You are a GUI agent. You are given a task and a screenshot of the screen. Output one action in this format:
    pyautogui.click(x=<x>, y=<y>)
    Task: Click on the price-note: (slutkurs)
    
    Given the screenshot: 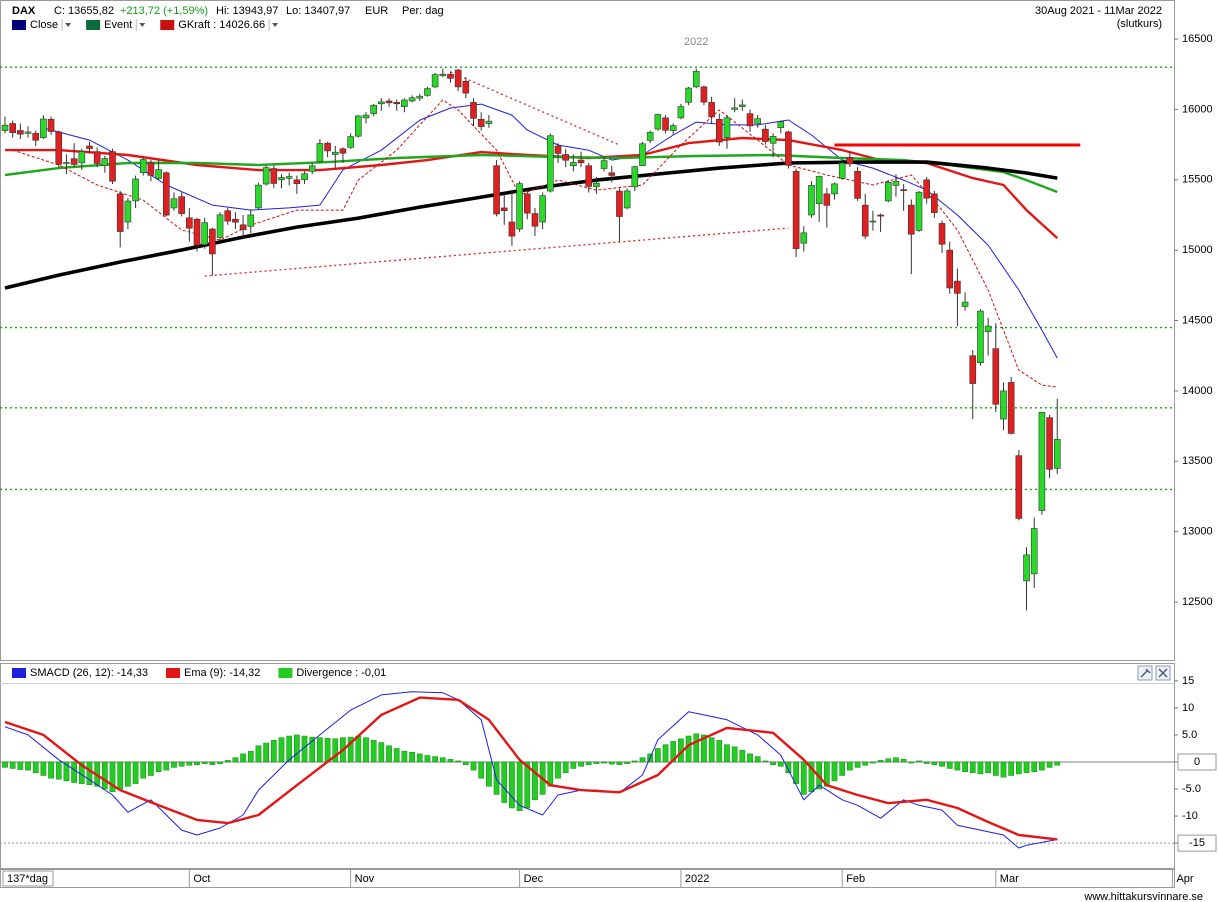 What is the action you would take?
    pyautogui.click(x=1139, y=24)
    